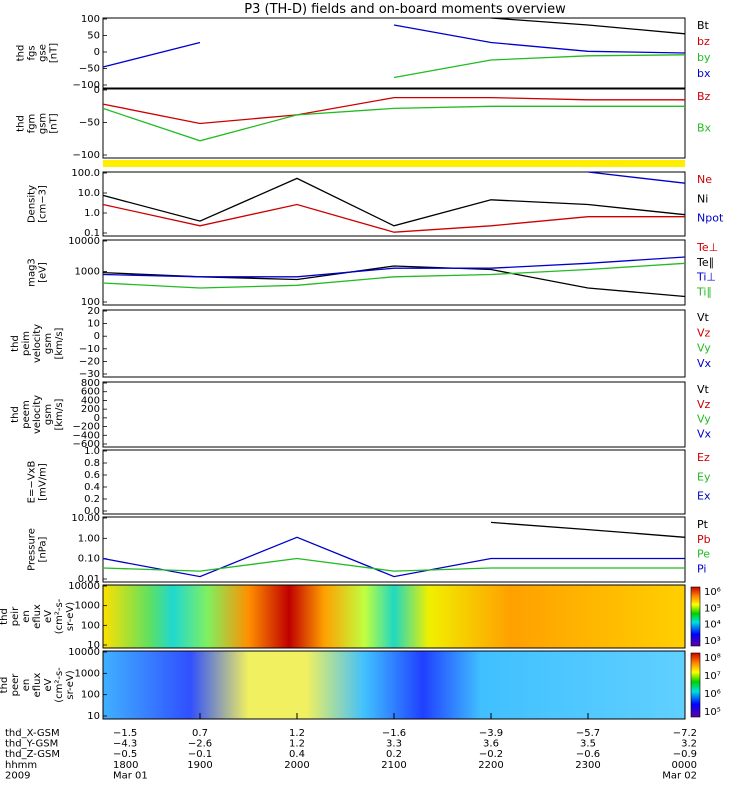 This screenshot has height=800, width=750. Describe the element at coordinates (394, 685) in the screenshot. I see `peer-spectrogram` at that location.